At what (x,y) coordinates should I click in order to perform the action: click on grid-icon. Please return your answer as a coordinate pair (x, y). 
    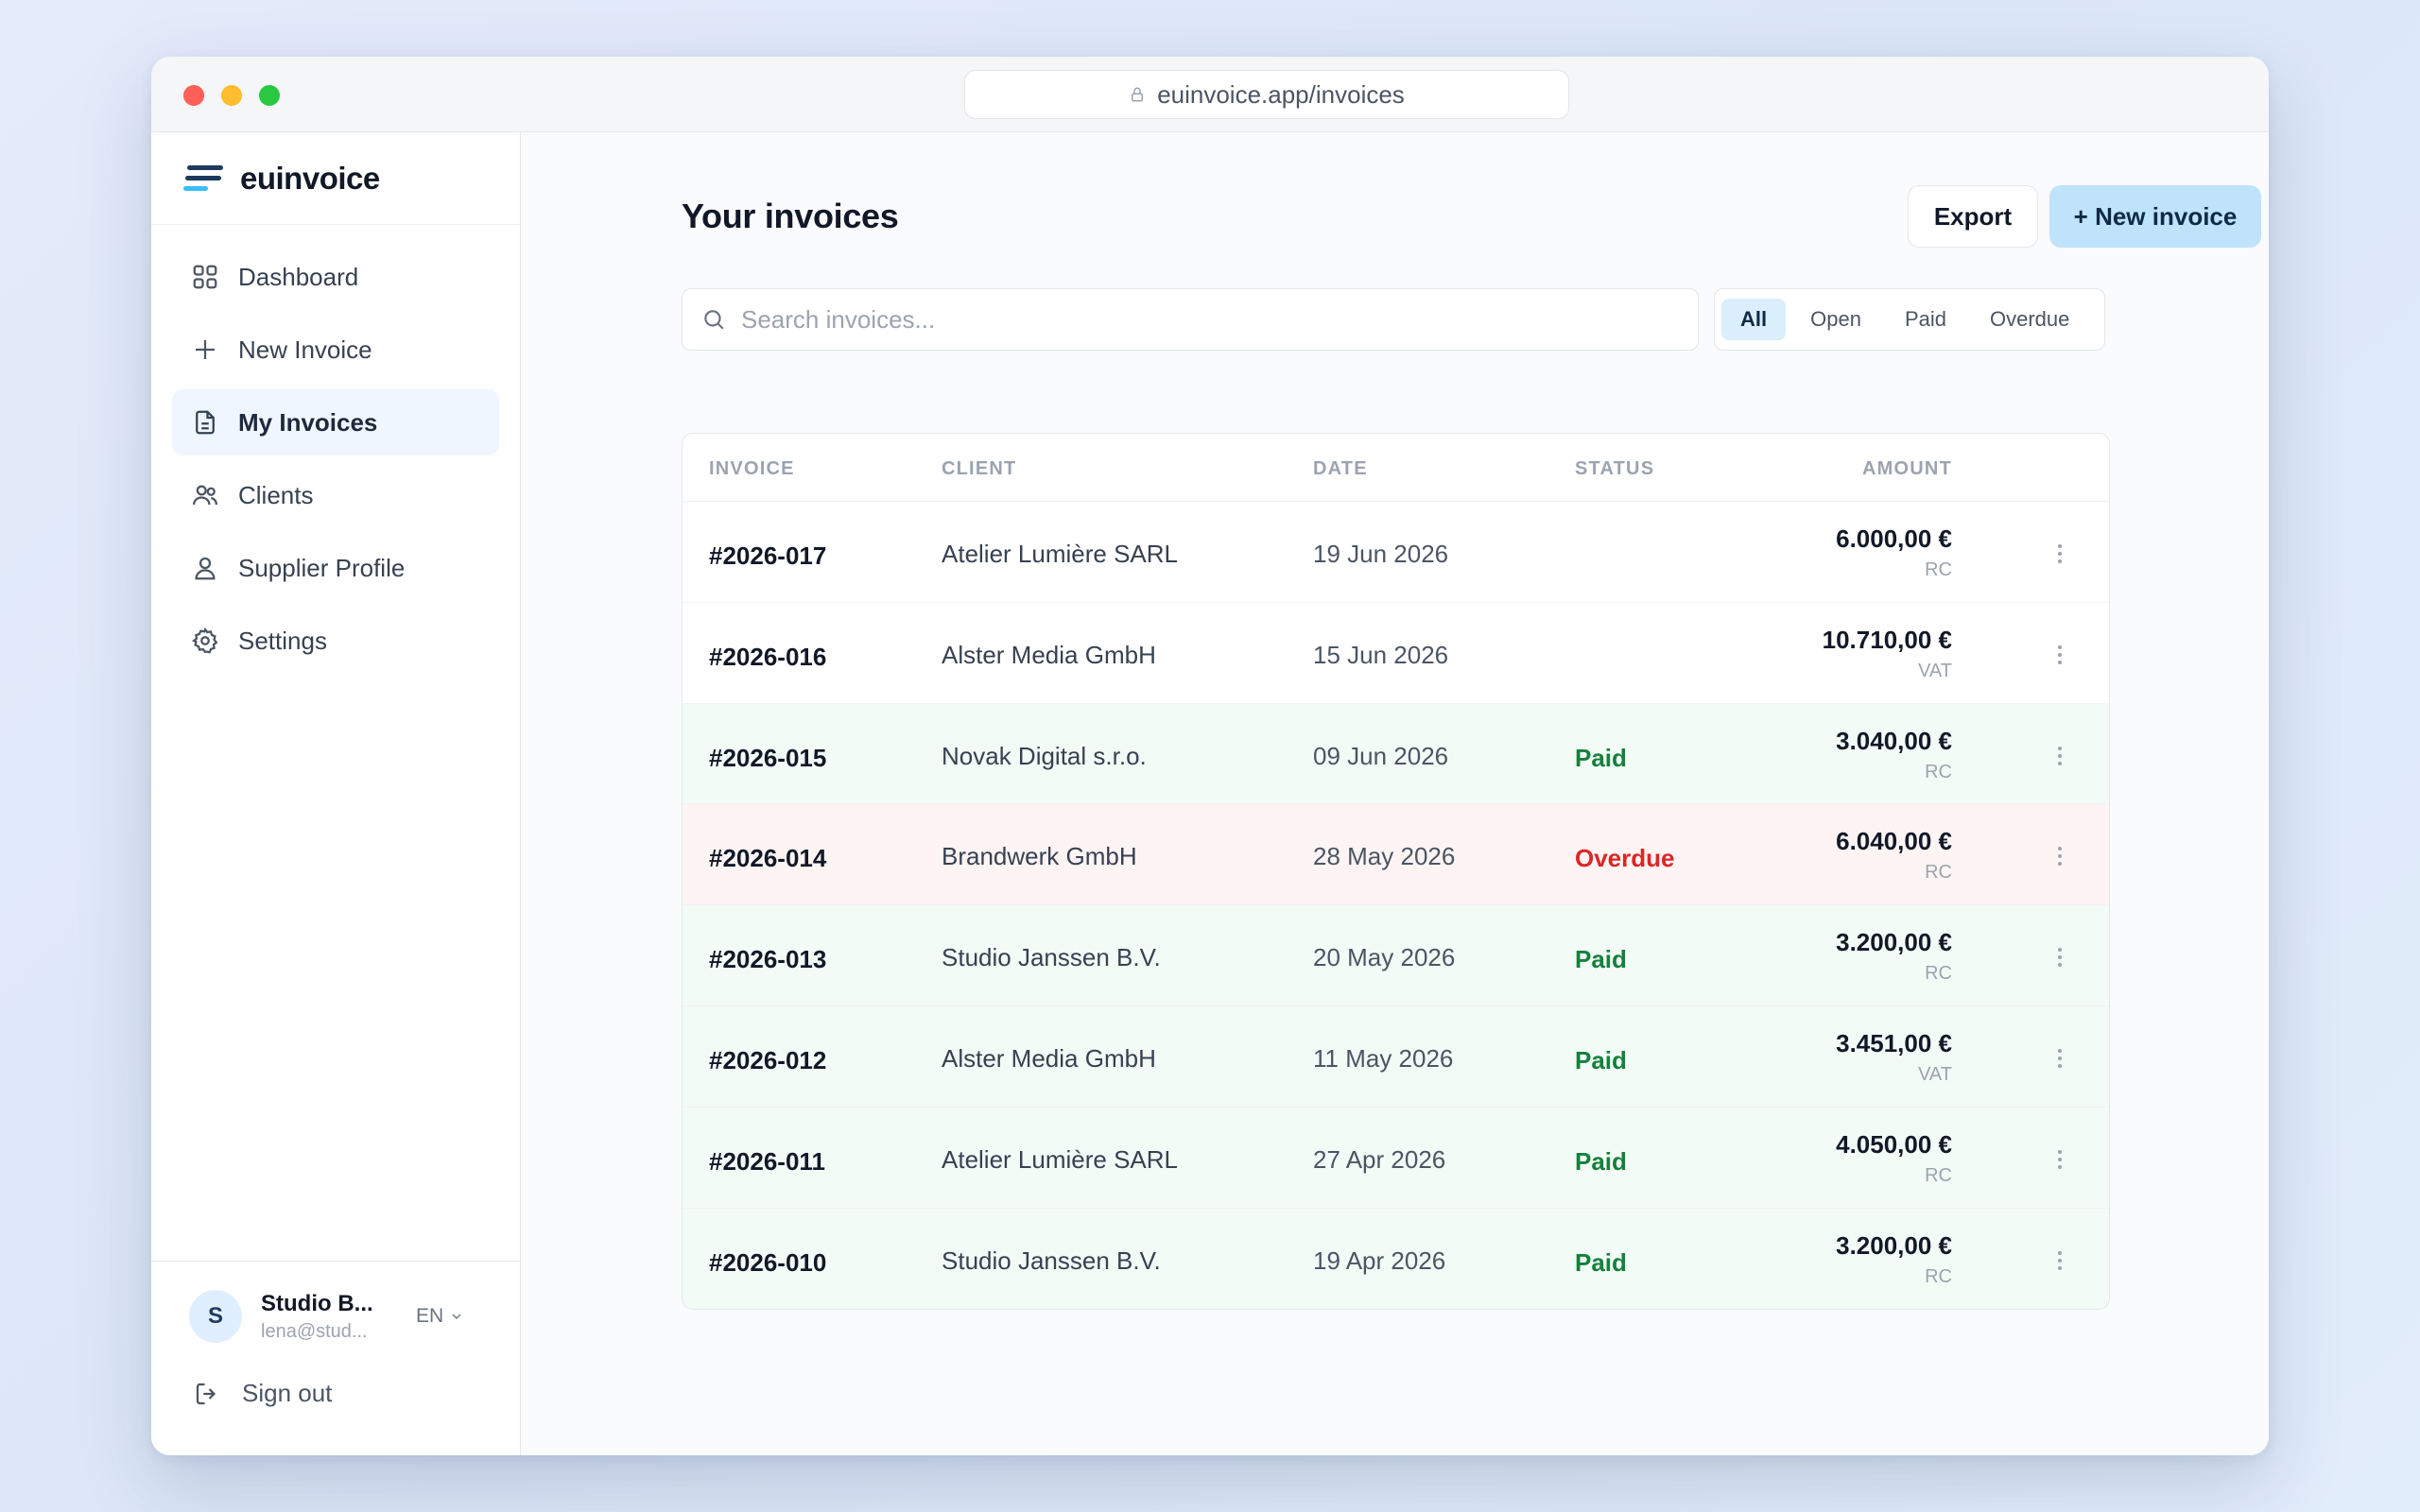
    Looking at the image, I should click on (205, 277).